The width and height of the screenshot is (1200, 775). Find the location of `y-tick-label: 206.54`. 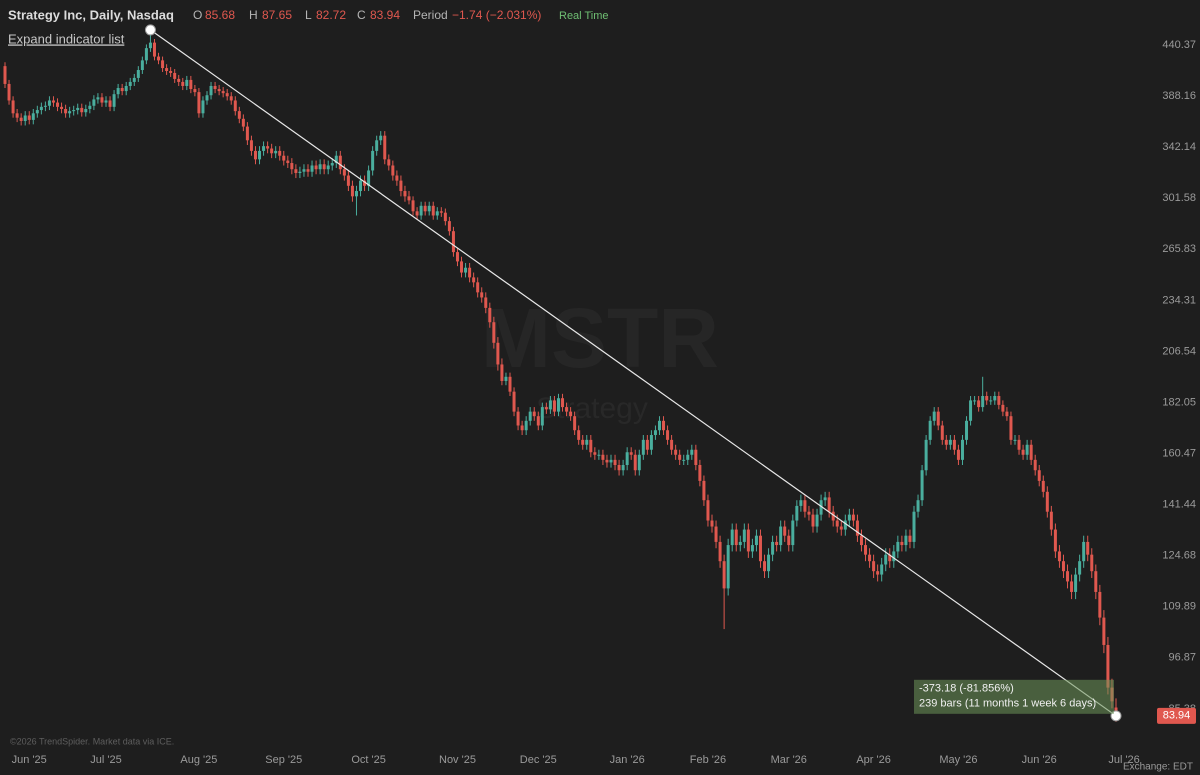

y-tick-label: 206.54 is located at coordinates (1179, 351).